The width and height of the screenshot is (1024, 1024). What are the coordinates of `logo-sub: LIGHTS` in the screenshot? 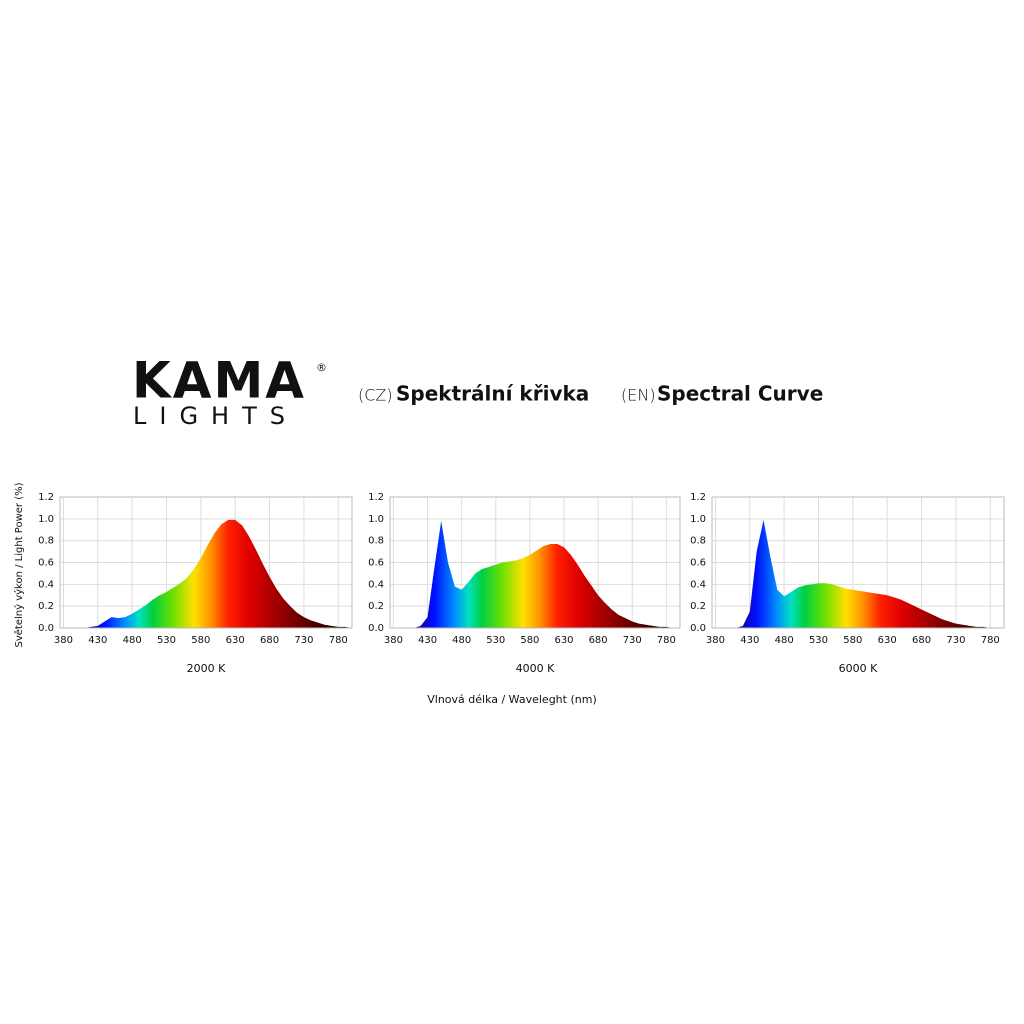 It's located at (215, 416).